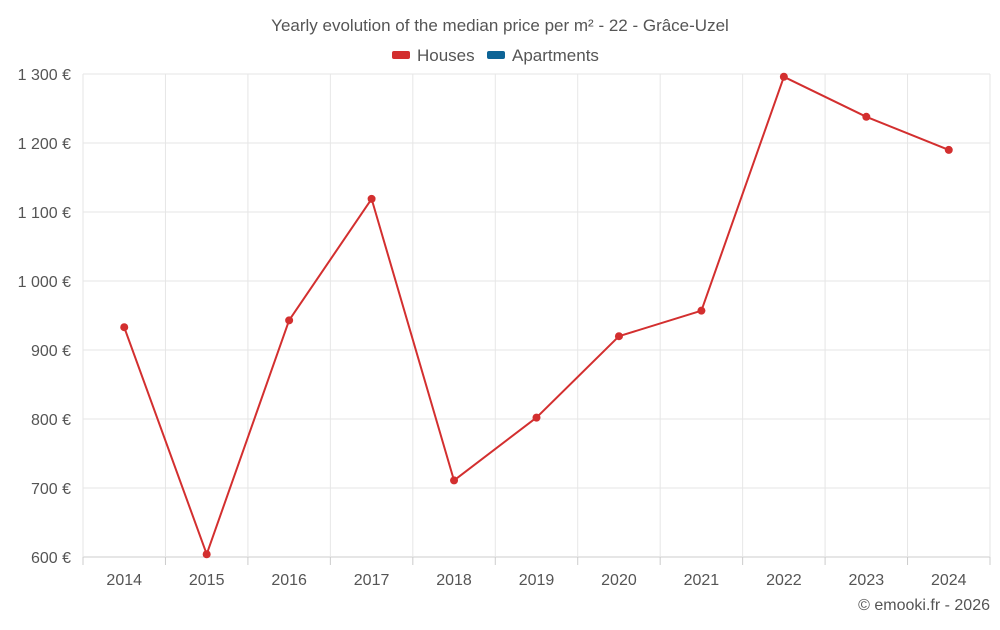  What do you see at coordinates (124, 327) in the screenshot?
I see `data-point-2014` at bounding box center [124, 327].